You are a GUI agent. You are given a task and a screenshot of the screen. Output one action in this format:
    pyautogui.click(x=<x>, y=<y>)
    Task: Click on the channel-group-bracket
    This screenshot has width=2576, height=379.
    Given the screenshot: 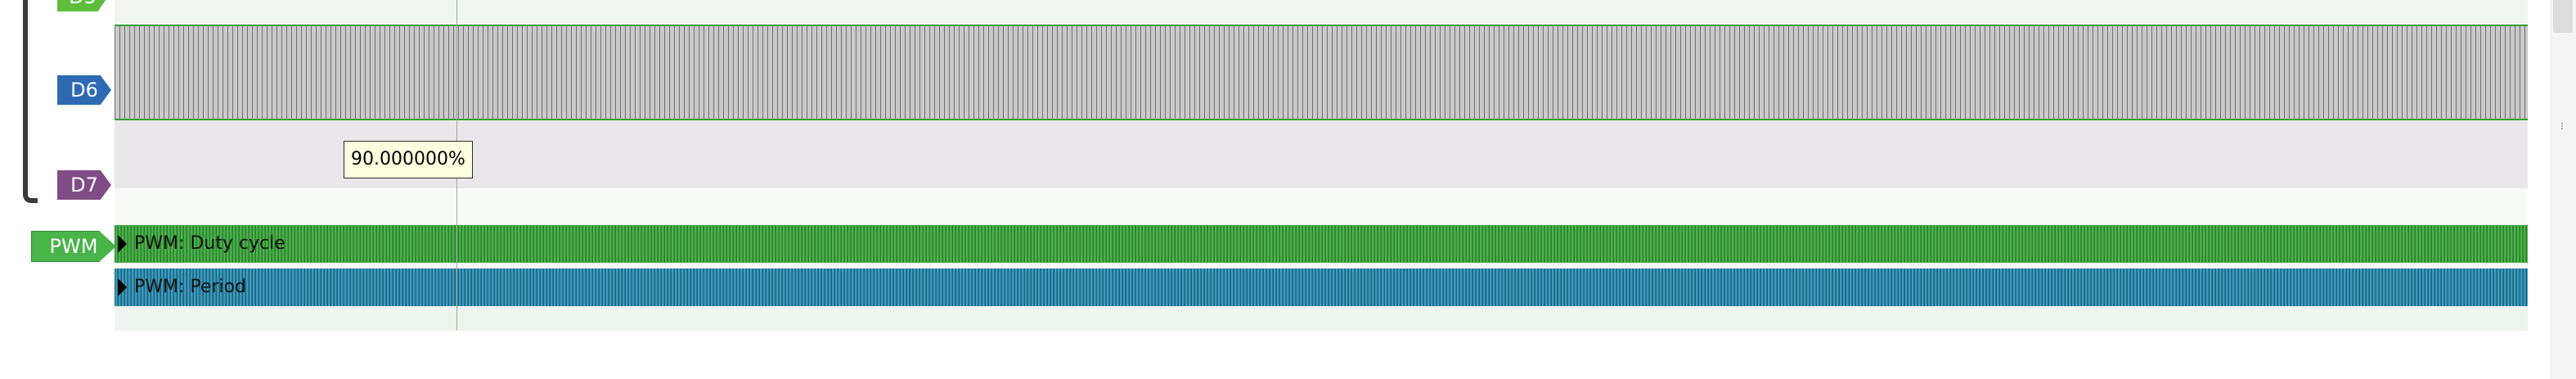 What is the action you would take?
    pyautogui.click(x=30, y=102)
    